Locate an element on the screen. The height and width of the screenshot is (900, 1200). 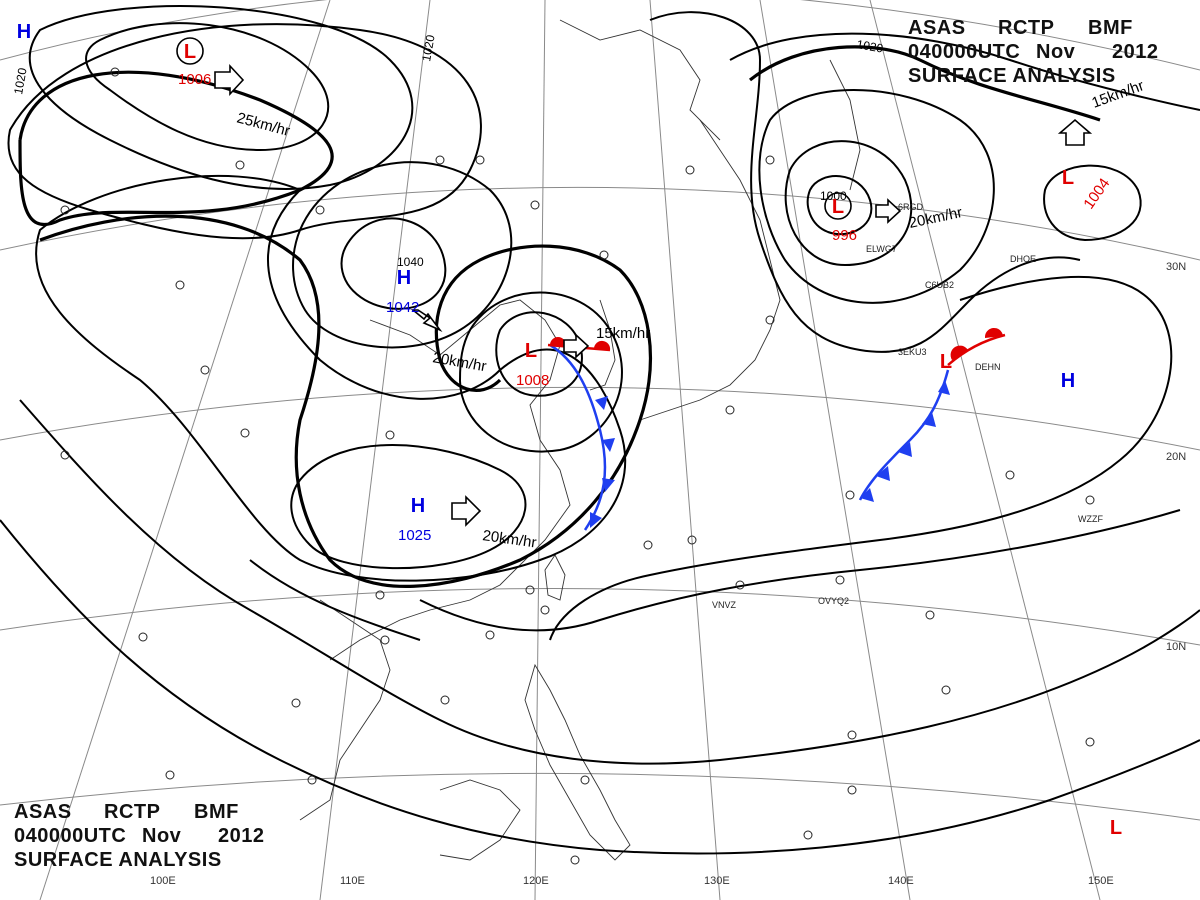
pressure-center-ring is located at coordinates (190, 51).